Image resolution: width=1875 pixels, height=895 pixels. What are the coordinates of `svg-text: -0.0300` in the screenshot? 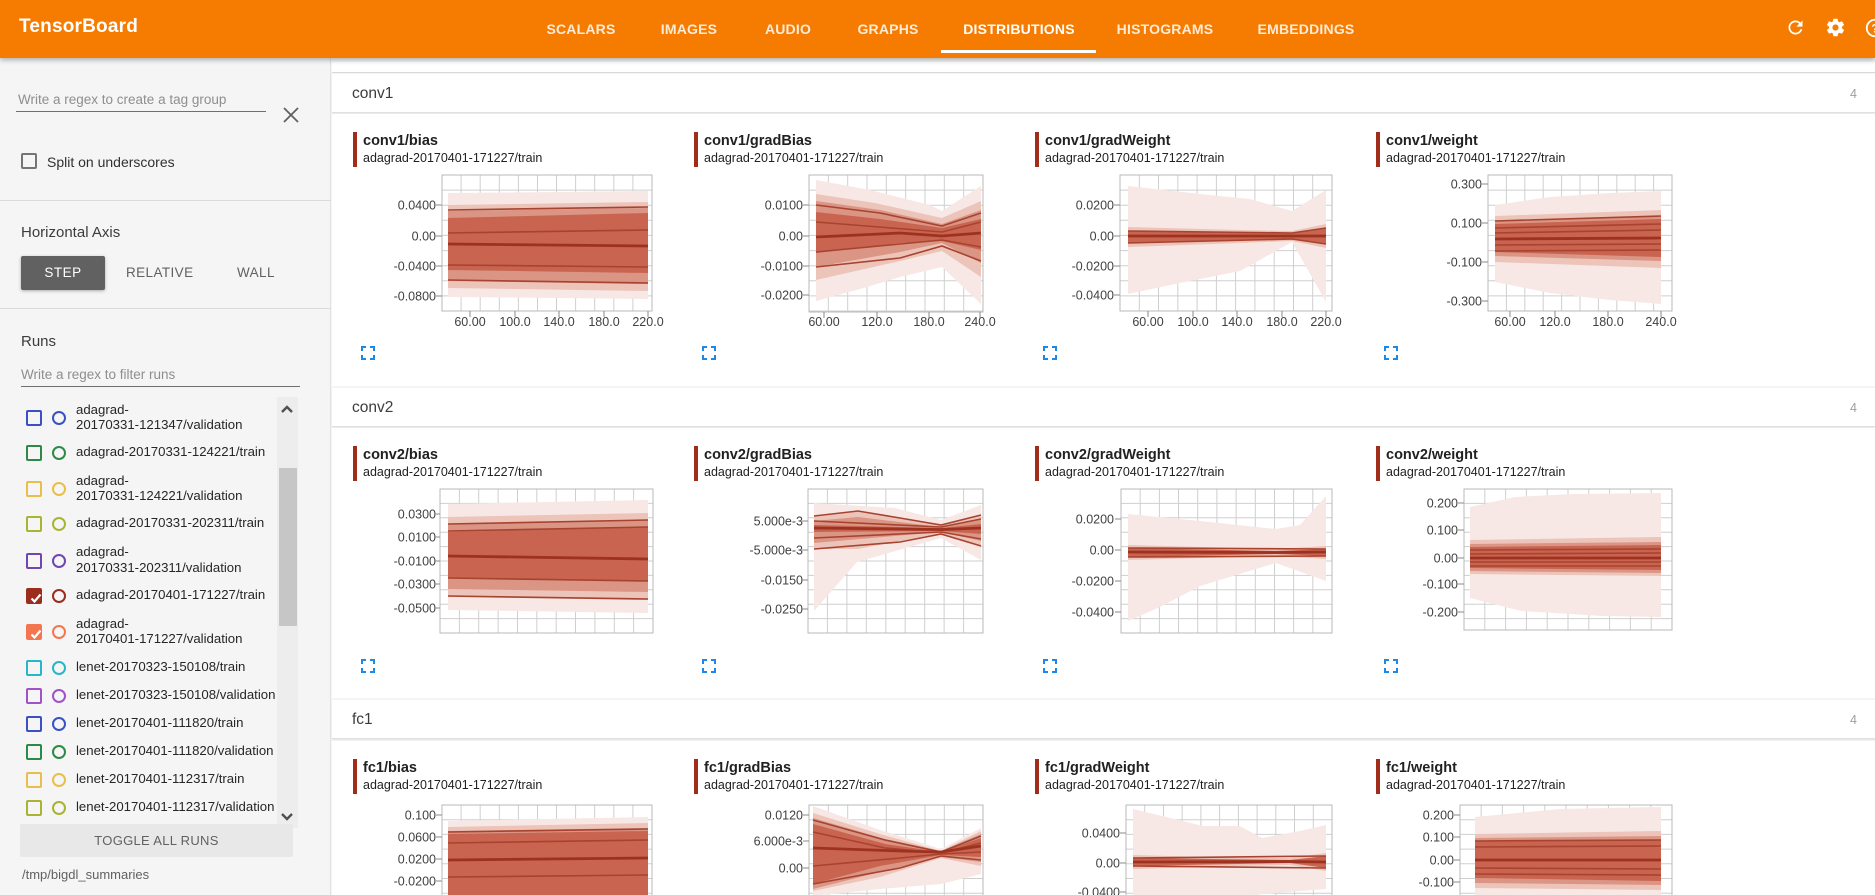 It's located at (415, 585).